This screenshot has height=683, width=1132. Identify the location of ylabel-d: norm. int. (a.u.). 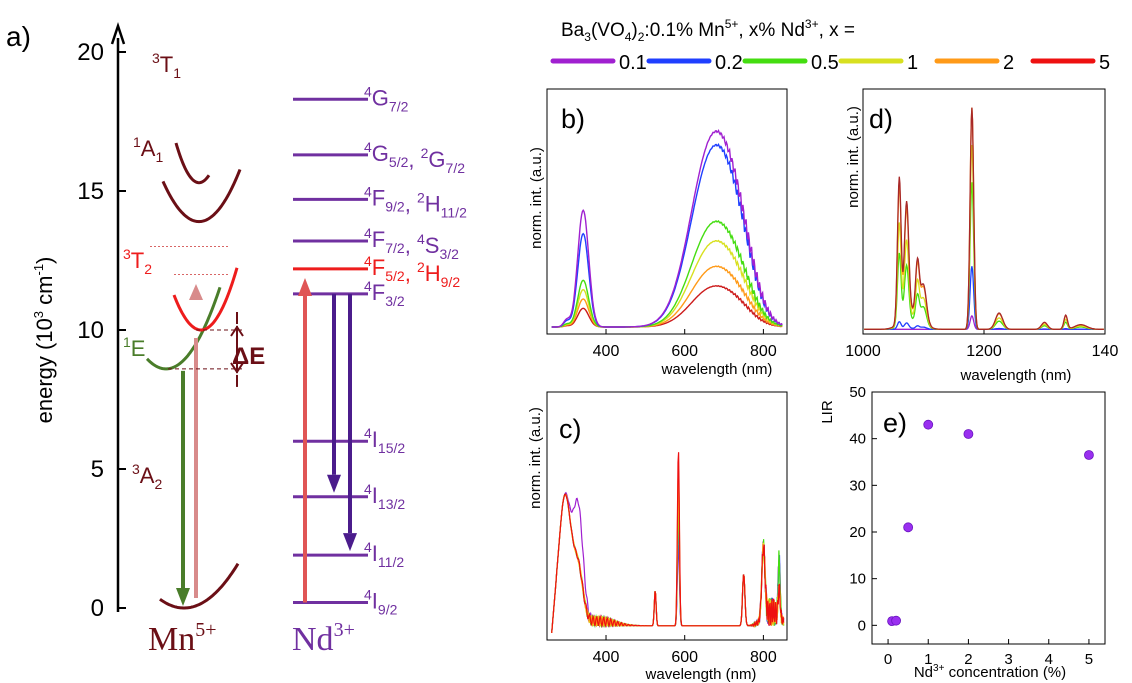
(853, 157).